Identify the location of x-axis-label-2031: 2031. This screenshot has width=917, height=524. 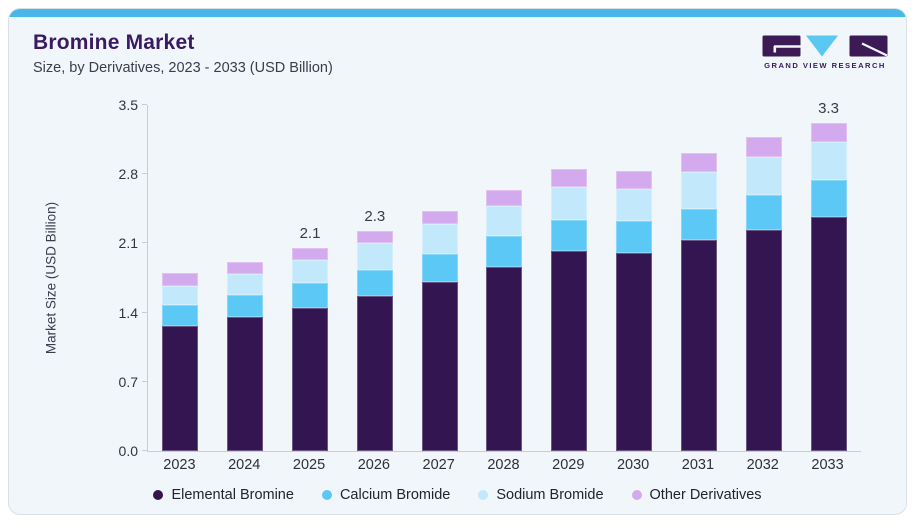
(698, 465).